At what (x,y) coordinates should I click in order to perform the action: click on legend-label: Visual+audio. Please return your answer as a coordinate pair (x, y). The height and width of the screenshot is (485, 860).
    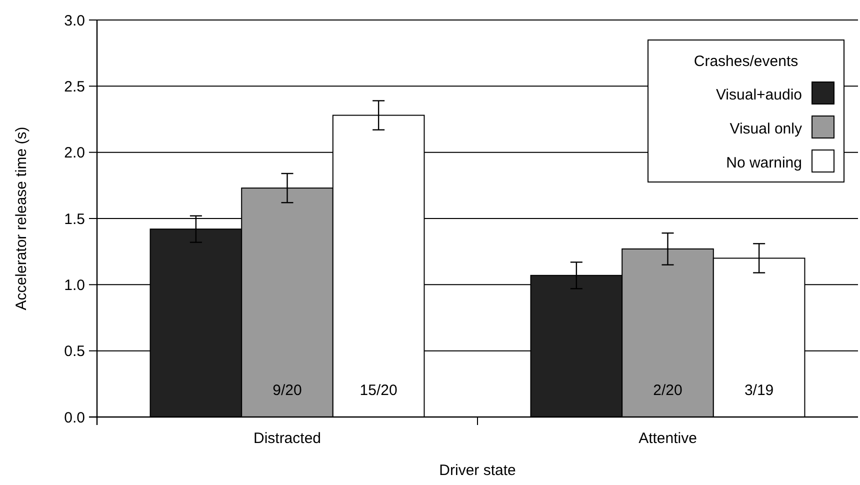
    Looking at the image, I should click on (759, 95).